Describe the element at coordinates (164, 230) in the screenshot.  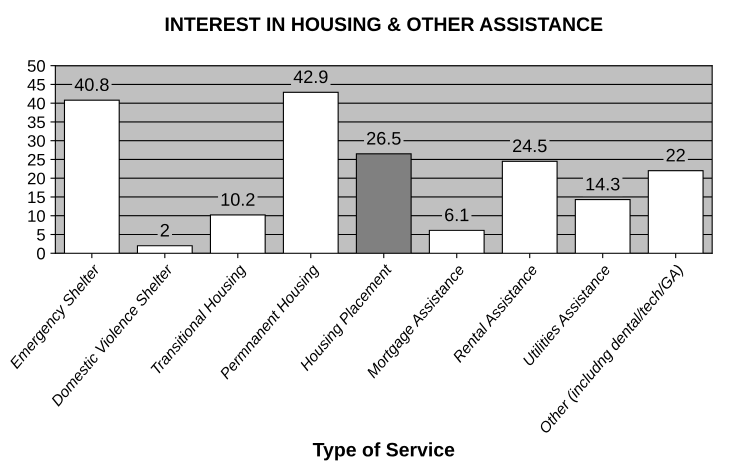
I see `data-label: 2` at that location.